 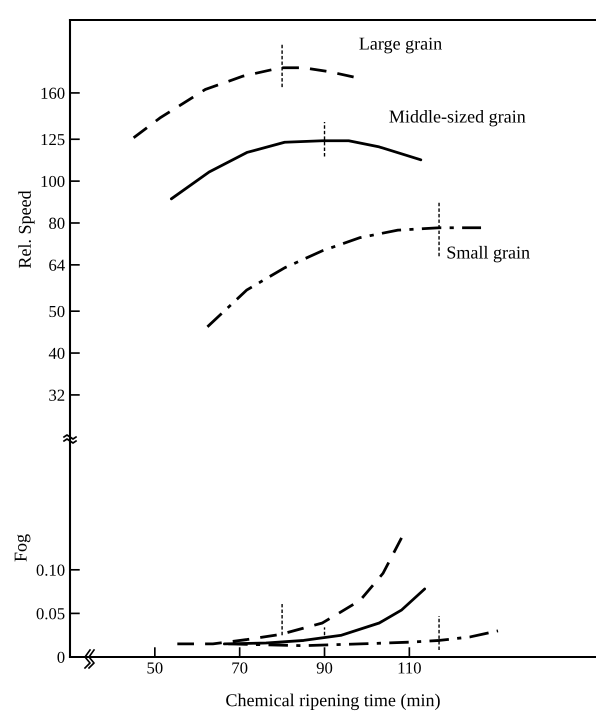 What do you see at coordinates (50, 614) in the screenshot?
I see `y-tick-label: 0.05` at bounding box center [50, 614].